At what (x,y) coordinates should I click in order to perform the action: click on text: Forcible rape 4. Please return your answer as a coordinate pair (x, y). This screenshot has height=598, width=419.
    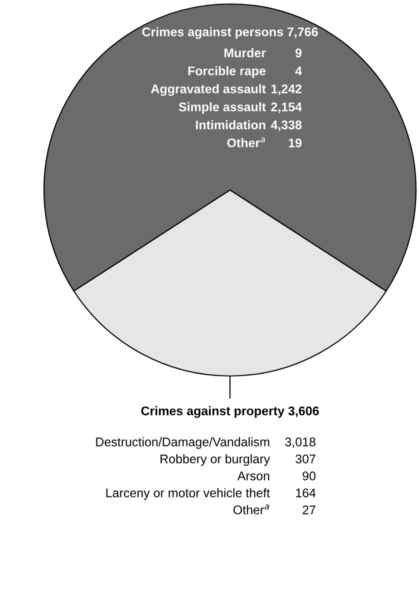
    Looking at the image, I should click on (245, 72).